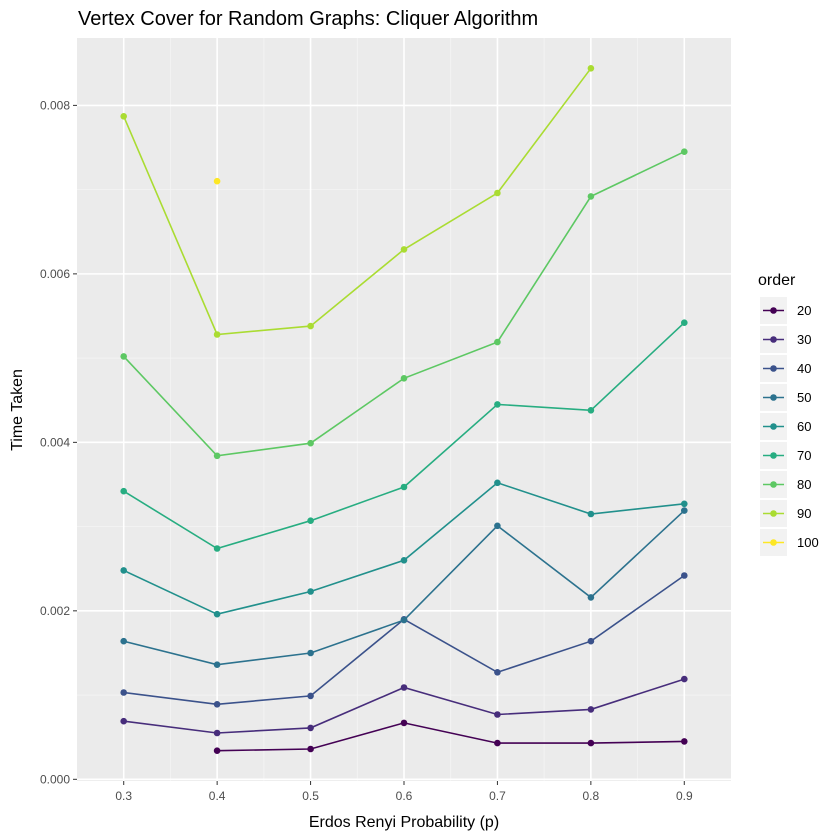 The width and height of the screenshot is (840, 840). I want to click on y-tick-label: 0.002, so click(55, 611).